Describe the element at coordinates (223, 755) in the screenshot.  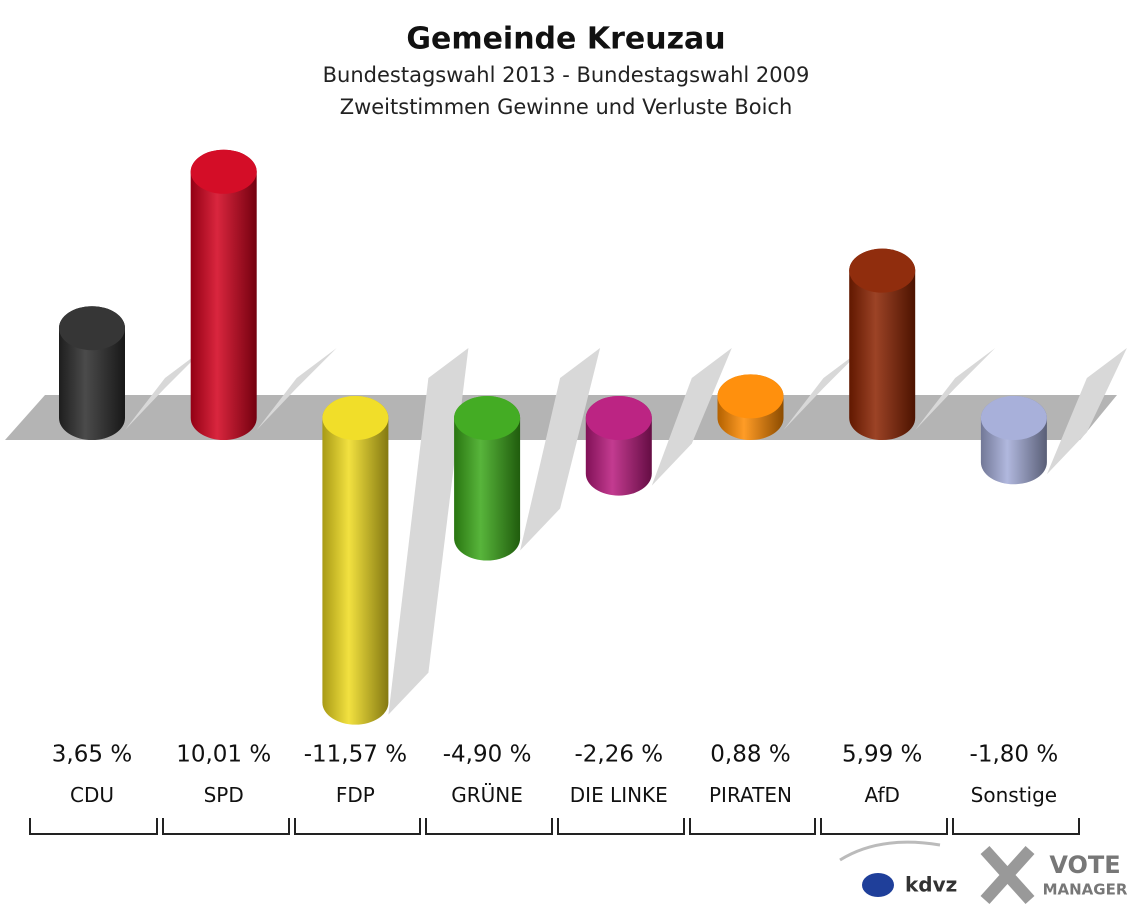
I see `value-label: 10,01 %` at that location.